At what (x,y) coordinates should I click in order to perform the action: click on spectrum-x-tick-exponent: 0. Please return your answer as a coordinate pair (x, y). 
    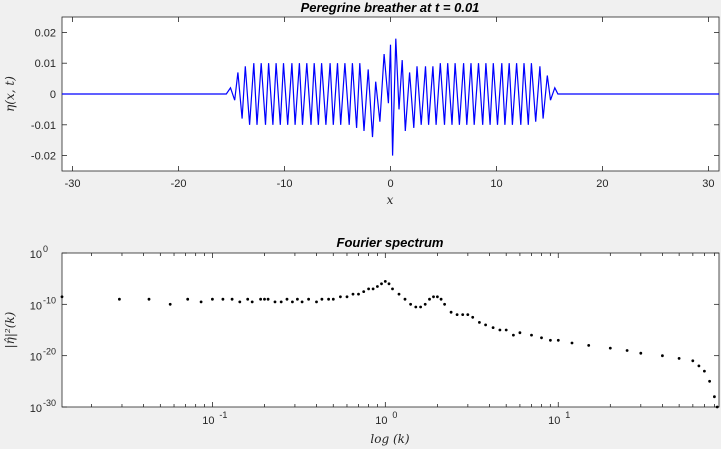
    Looking at the image, I should click on (394, 415).